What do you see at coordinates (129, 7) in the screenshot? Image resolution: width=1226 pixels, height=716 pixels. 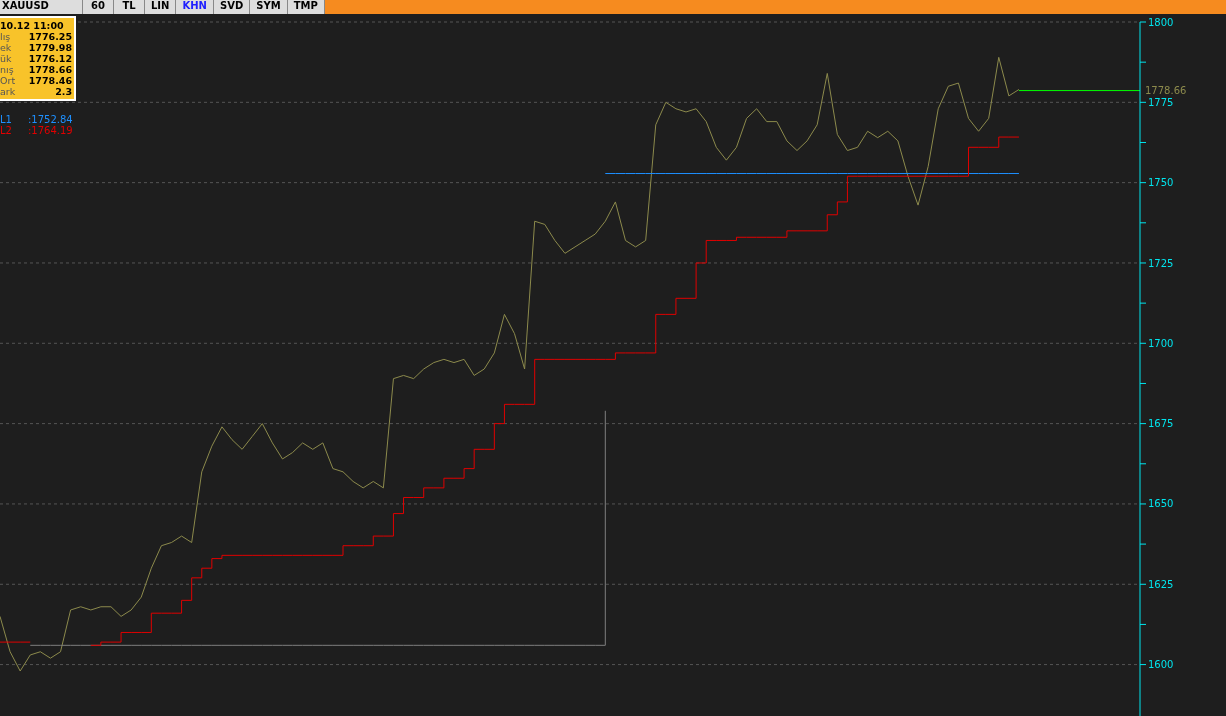 I see `text: TL` at bounding box center [129, 7].